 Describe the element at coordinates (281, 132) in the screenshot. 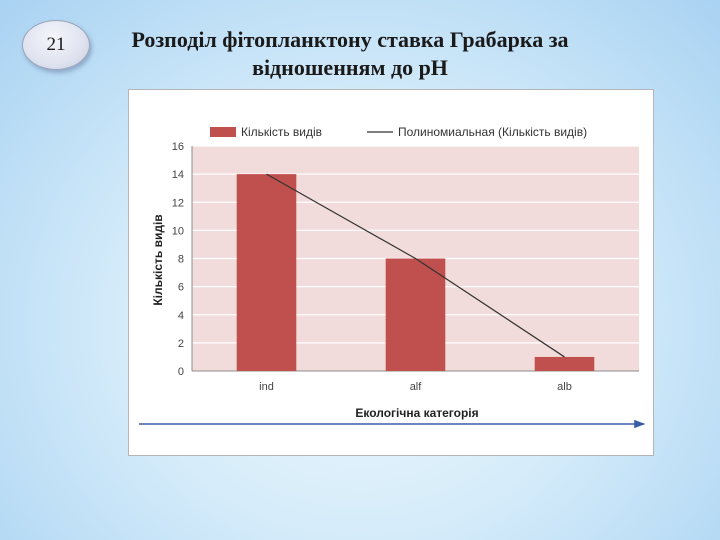

I see `legend-label-bar: Кількість видів` at that location.